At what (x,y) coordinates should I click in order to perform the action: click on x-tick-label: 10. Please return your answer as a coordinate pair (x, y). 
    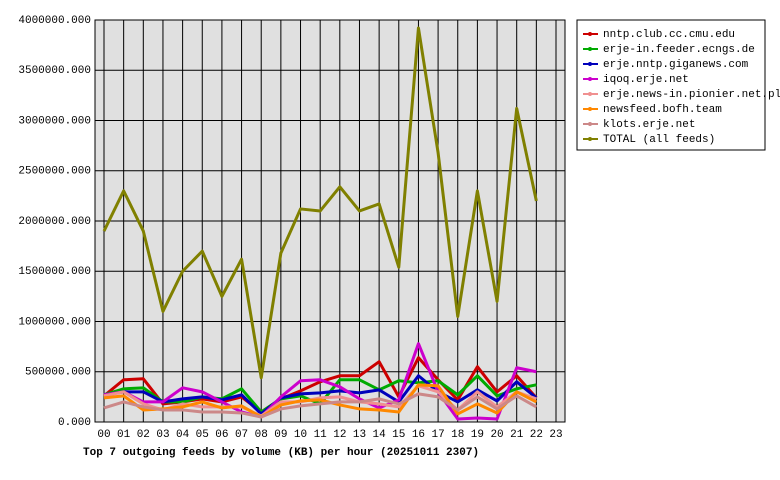
    Looking at the image, I should click on (300, 435).